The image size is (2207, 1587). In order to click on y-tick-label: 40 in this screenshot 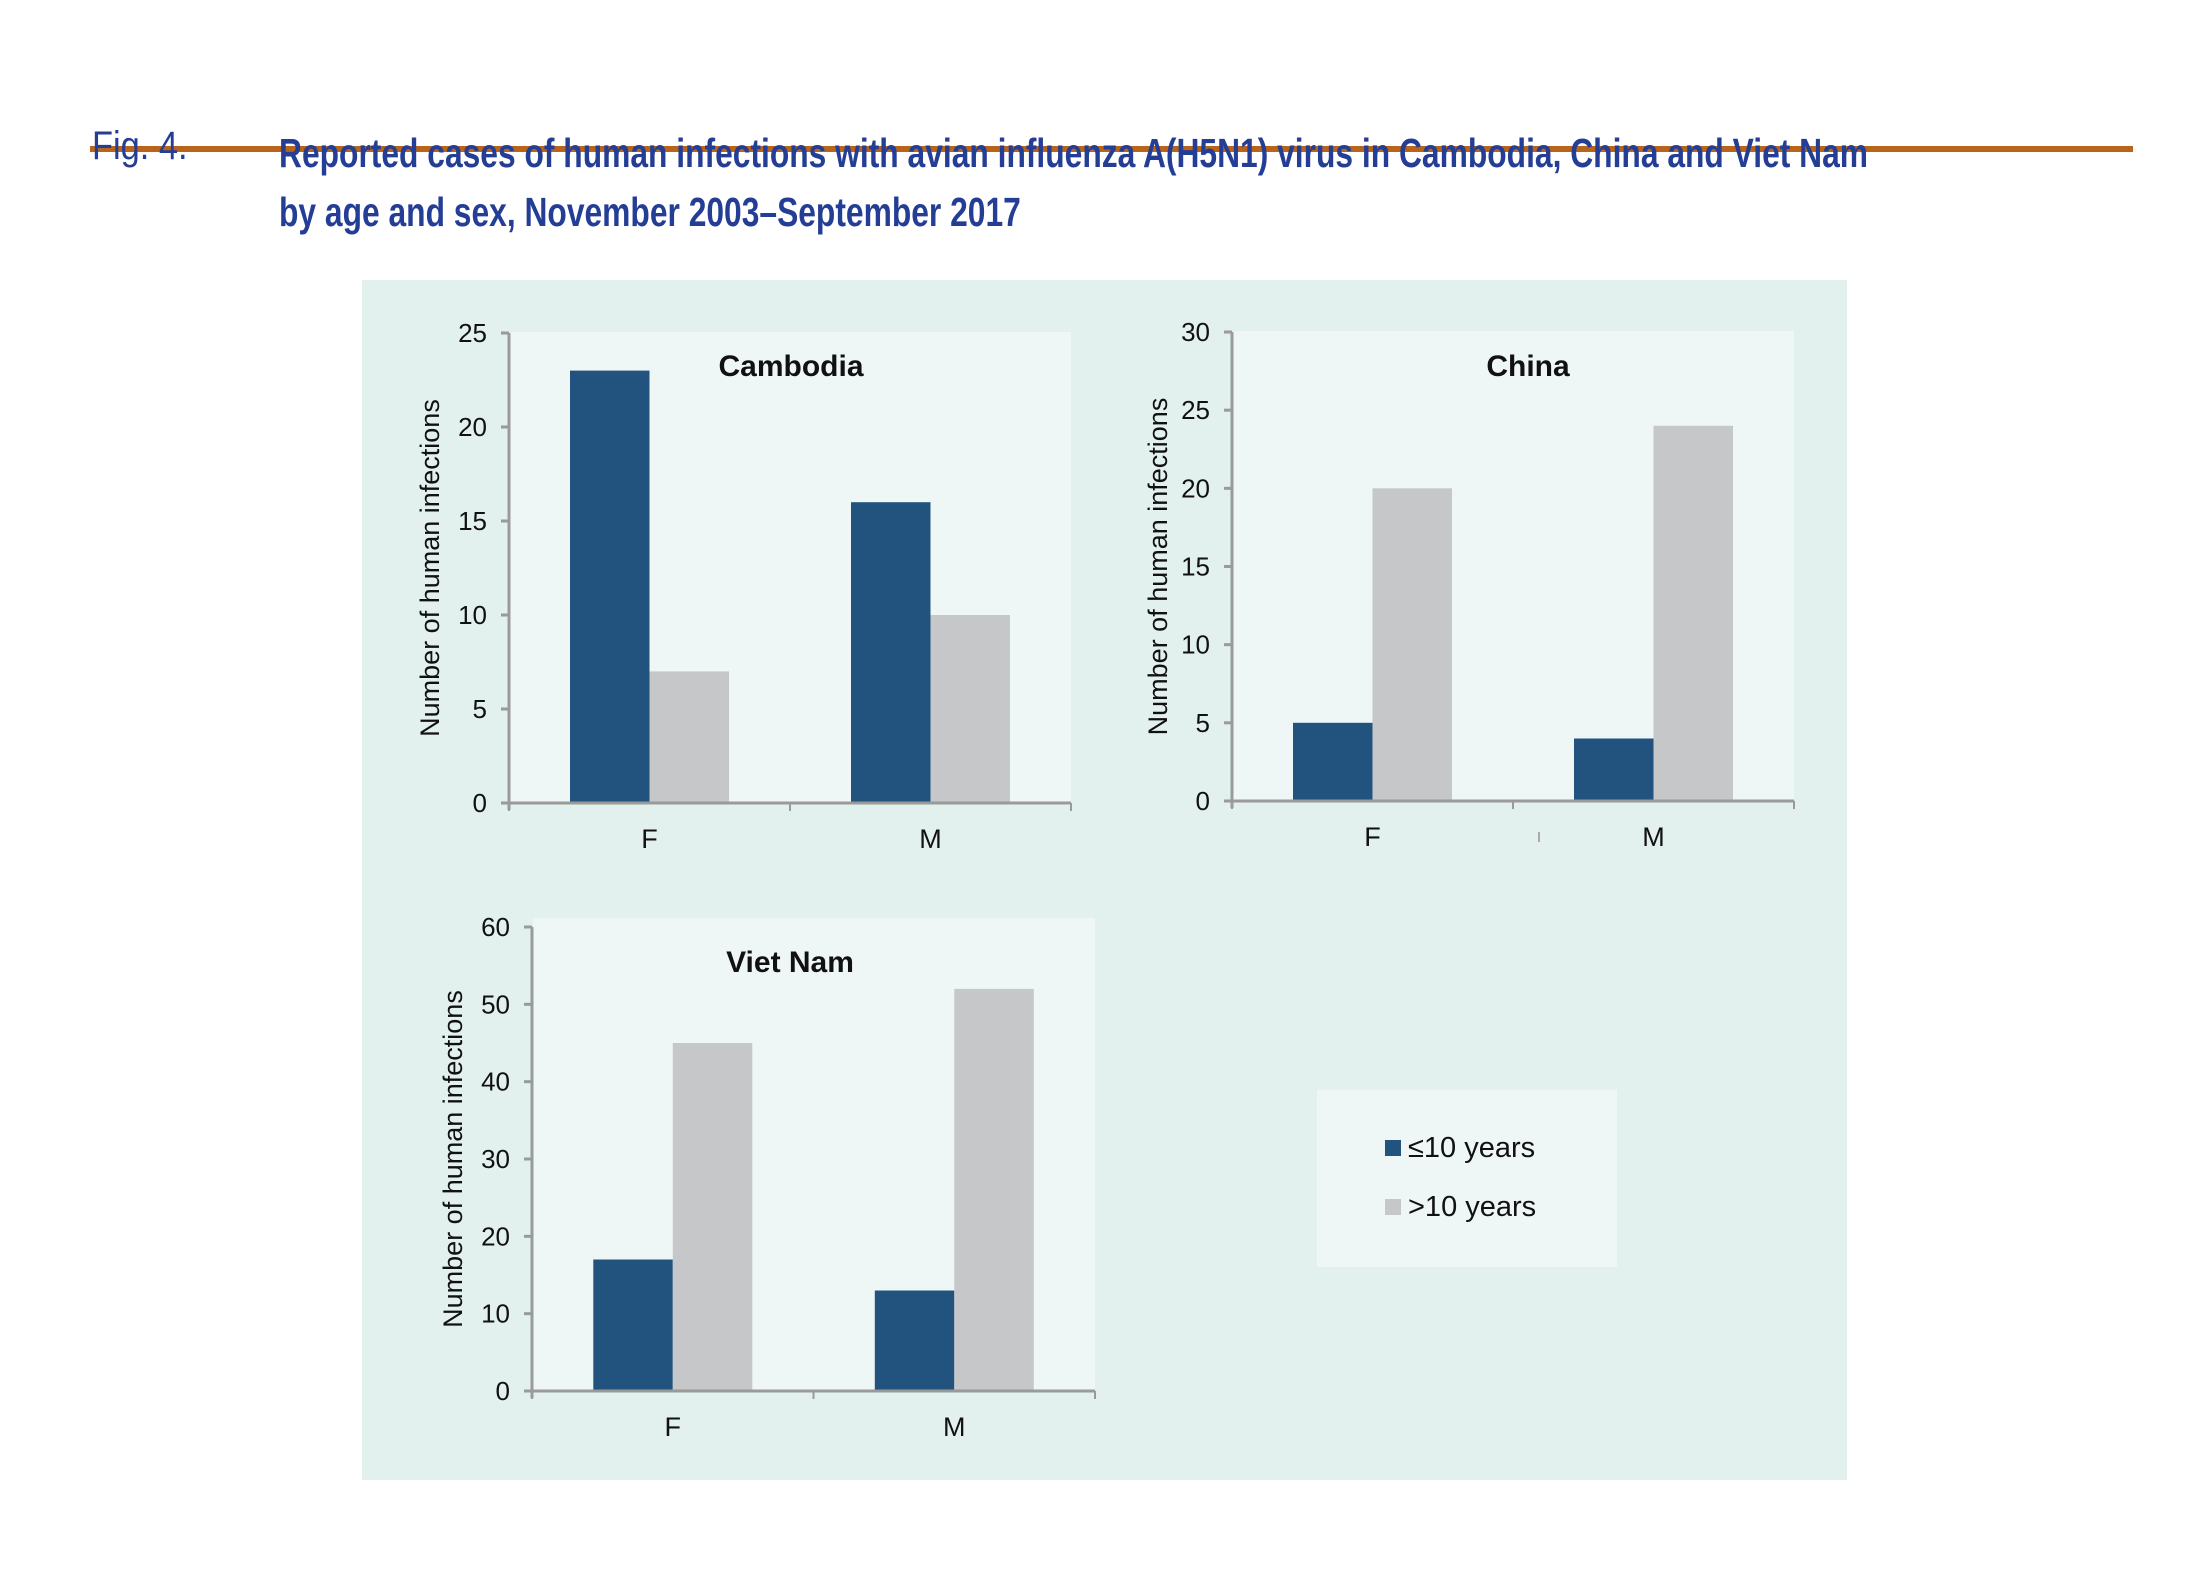, I will do `click(495, 1082)`.